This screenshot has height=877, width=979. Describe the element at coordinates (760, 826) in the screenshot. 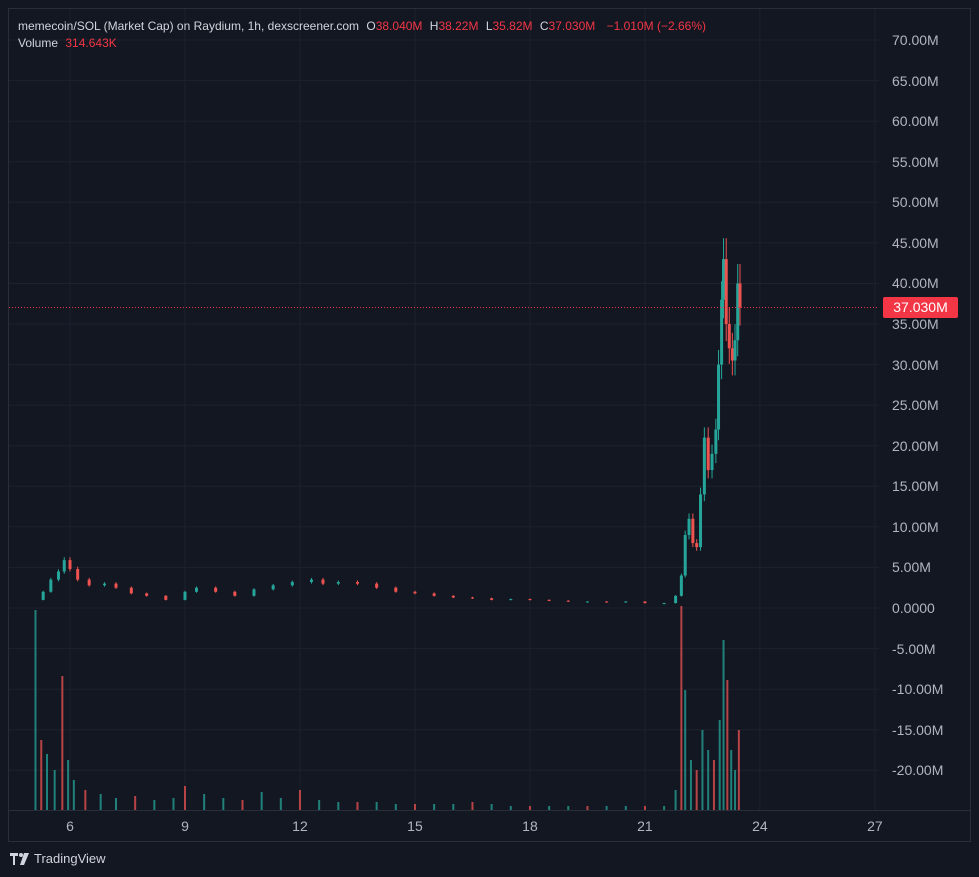

I see `x-tick-label: 24` at that location.